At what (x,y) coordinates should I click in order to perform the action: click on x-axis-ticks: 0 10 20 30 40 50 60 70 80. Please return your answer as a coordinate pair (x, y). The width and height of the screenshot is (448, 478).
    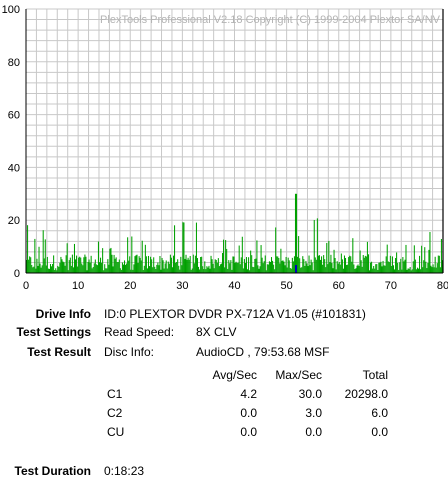
    Looking at the image, I should click on (235, 286).